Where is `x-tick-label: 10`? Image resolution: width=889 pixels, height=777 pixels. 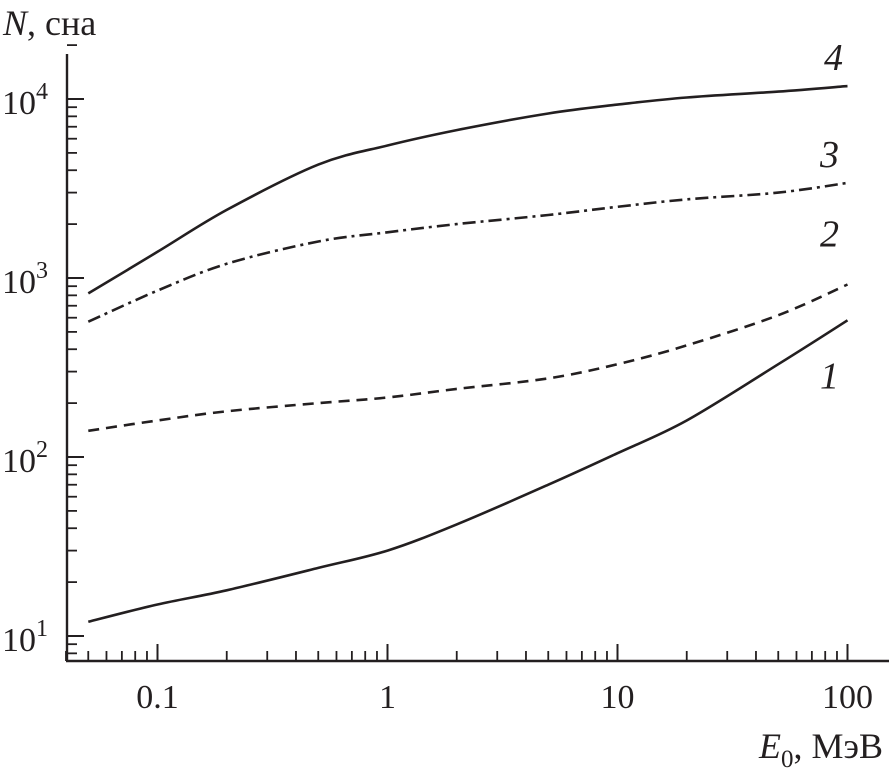 x-tick-label: 10 is located at coordinates (618, 697).